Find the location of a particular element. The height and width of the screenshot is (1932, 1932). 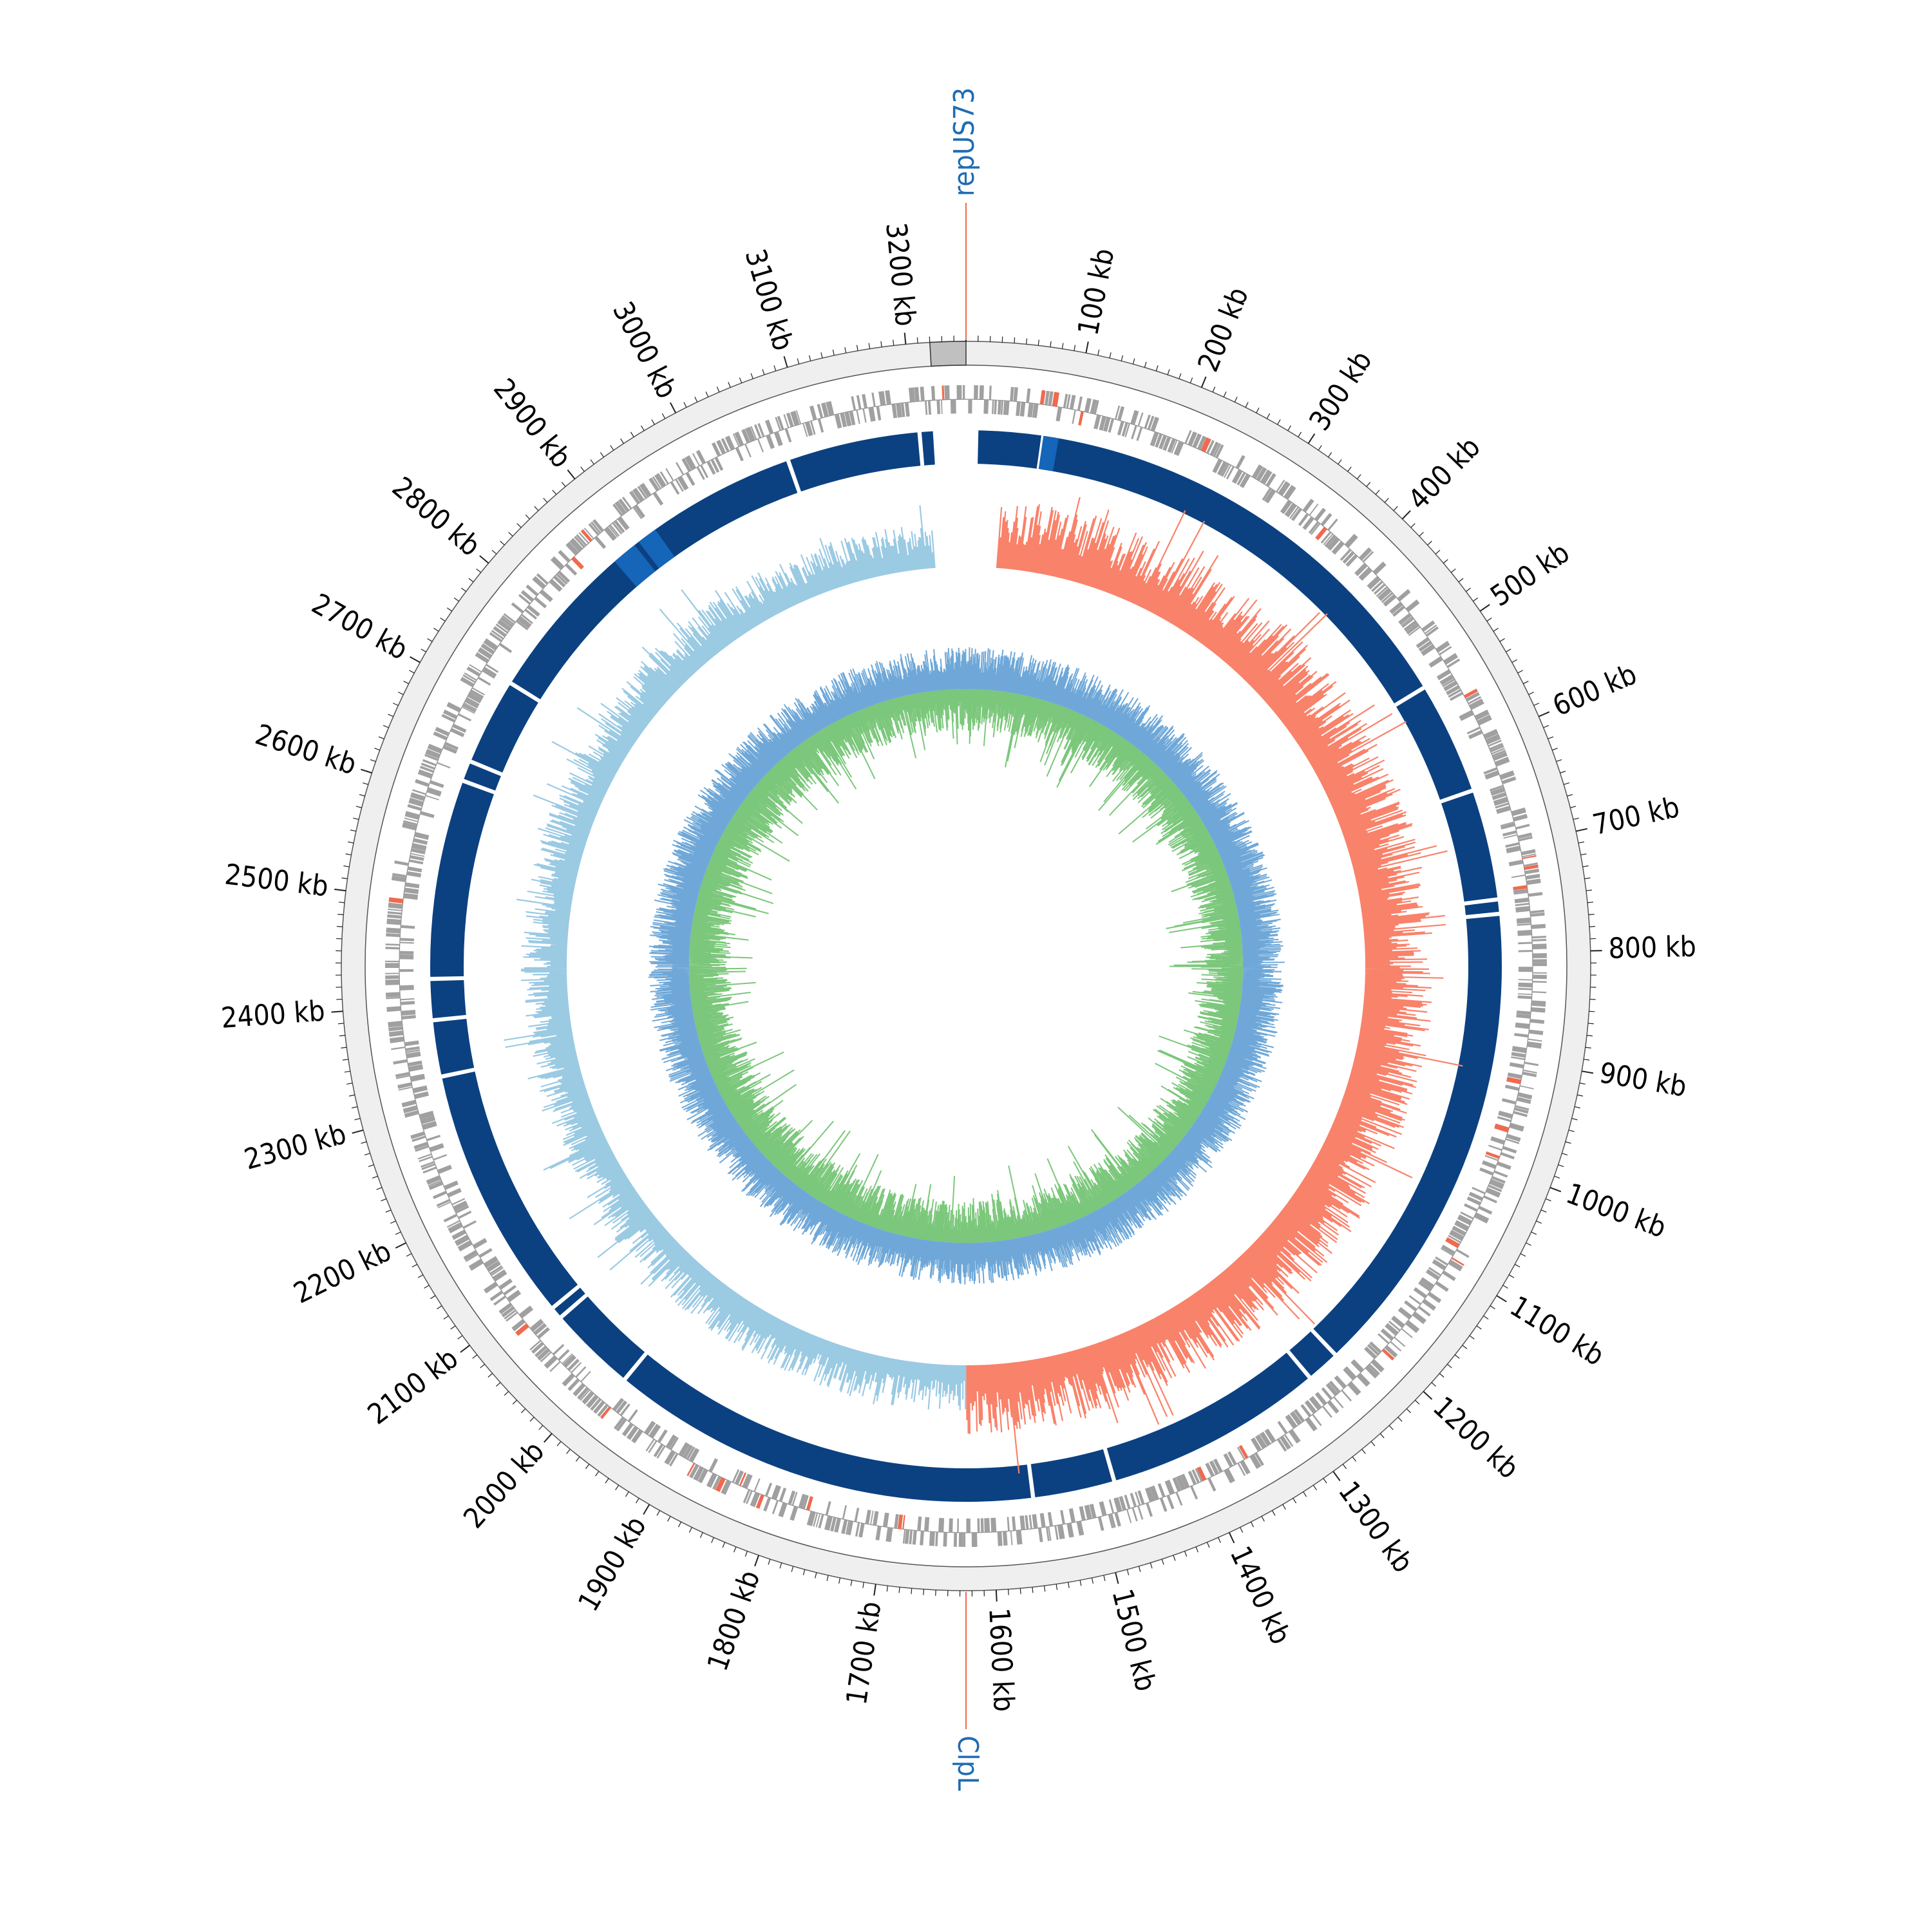

tick-label: 400 kb is located at coordinates (1444, 474).